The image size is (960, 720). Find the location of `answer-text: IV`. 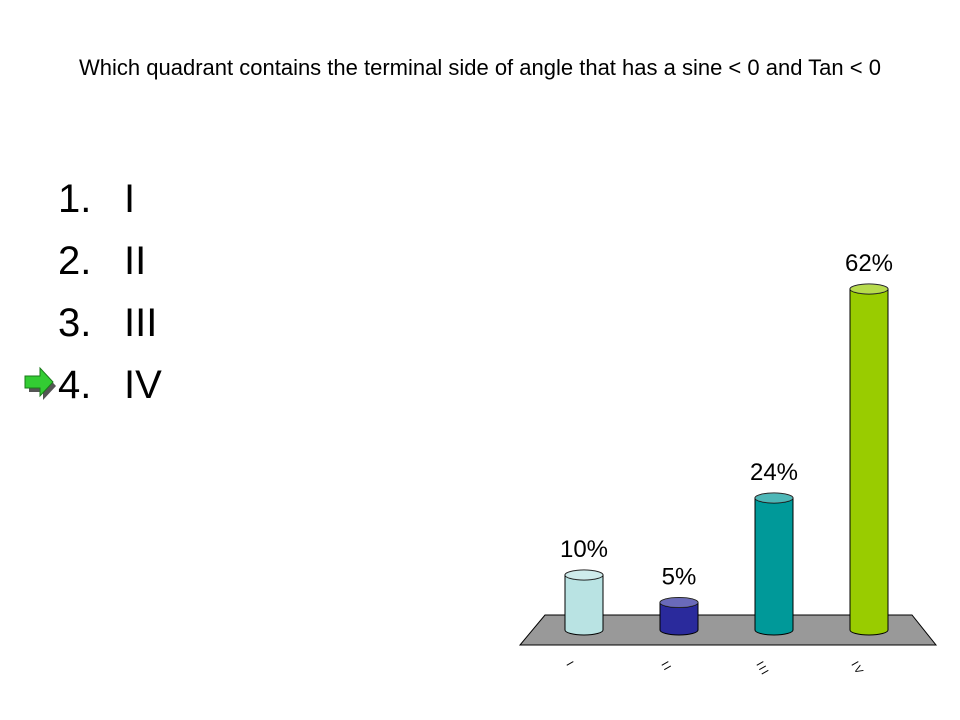

answer-text: IV is located at coordinates (143, 385).